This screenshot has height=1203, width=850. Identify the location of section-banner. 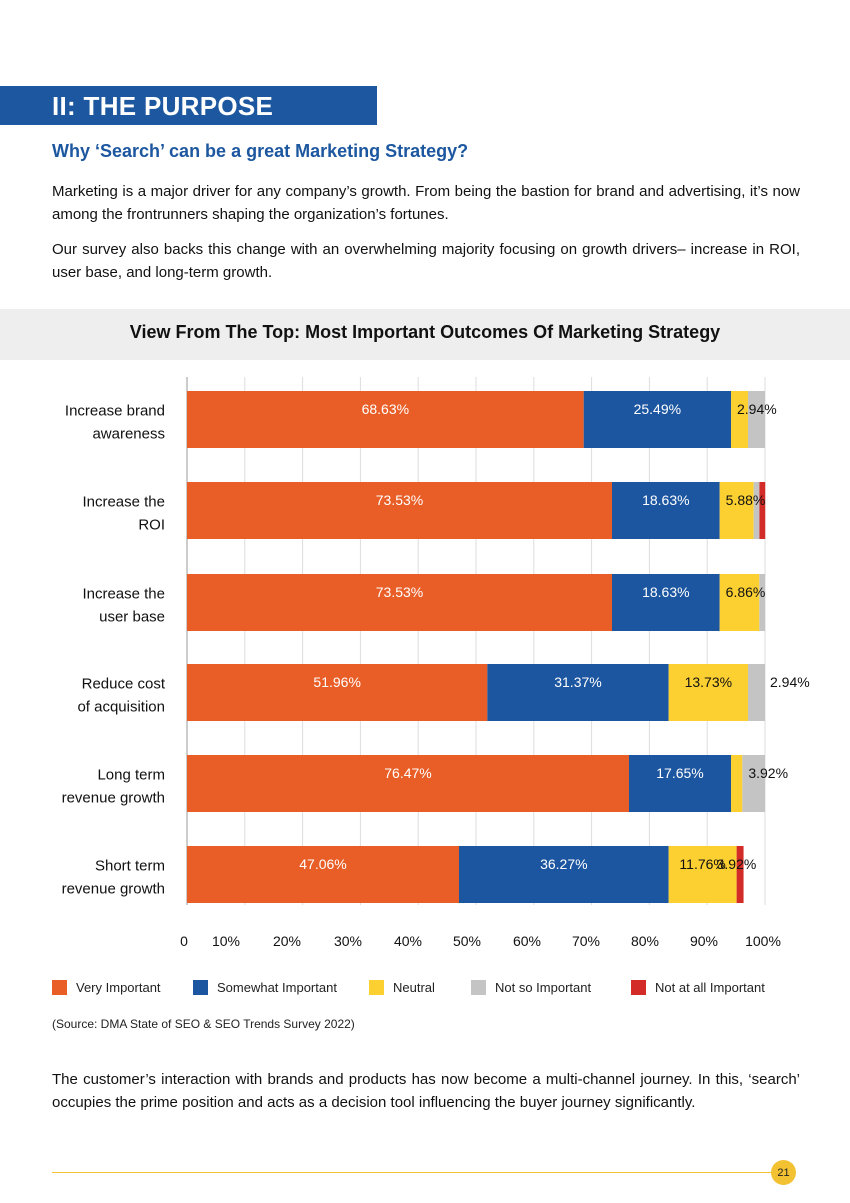
(188, 105).